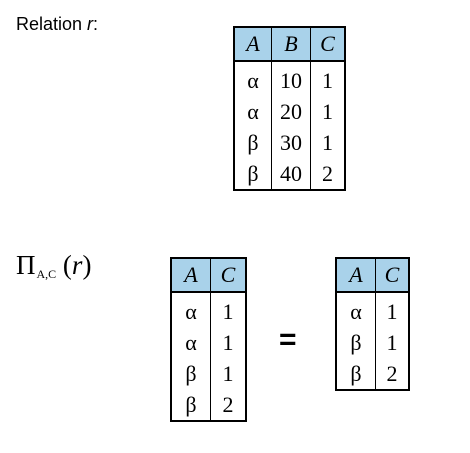 Image resolution: width=470 pixels, height=453 pixels. I want to click on projection-result-table: A C α 1 β 1 β 2, so click(372, 324).